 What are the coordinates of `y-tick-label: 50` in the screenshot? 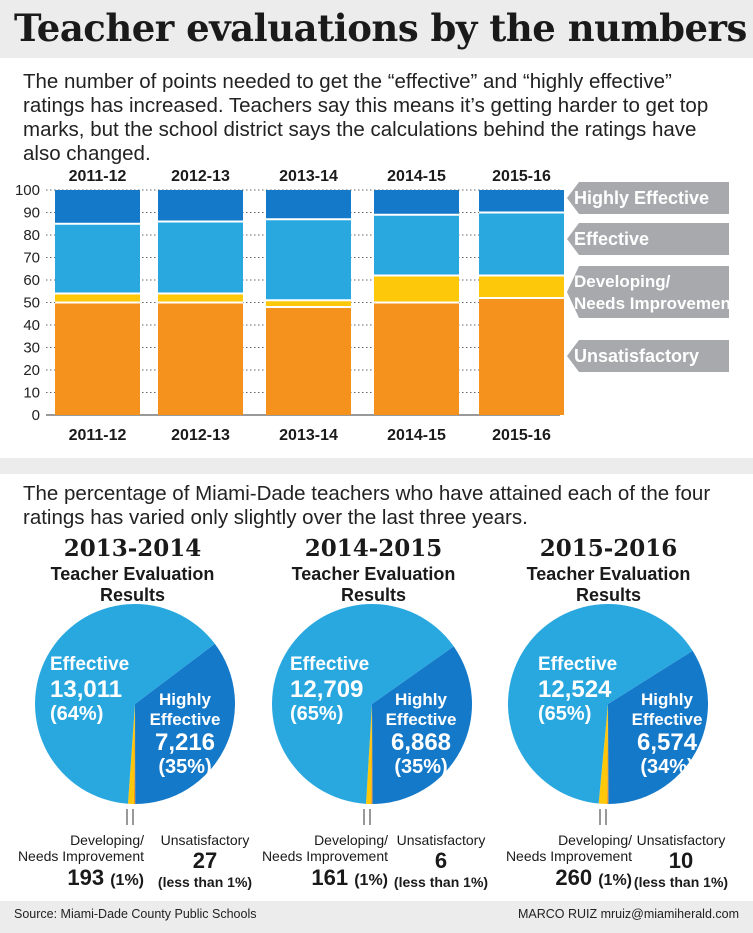 It's located at (31, 303).